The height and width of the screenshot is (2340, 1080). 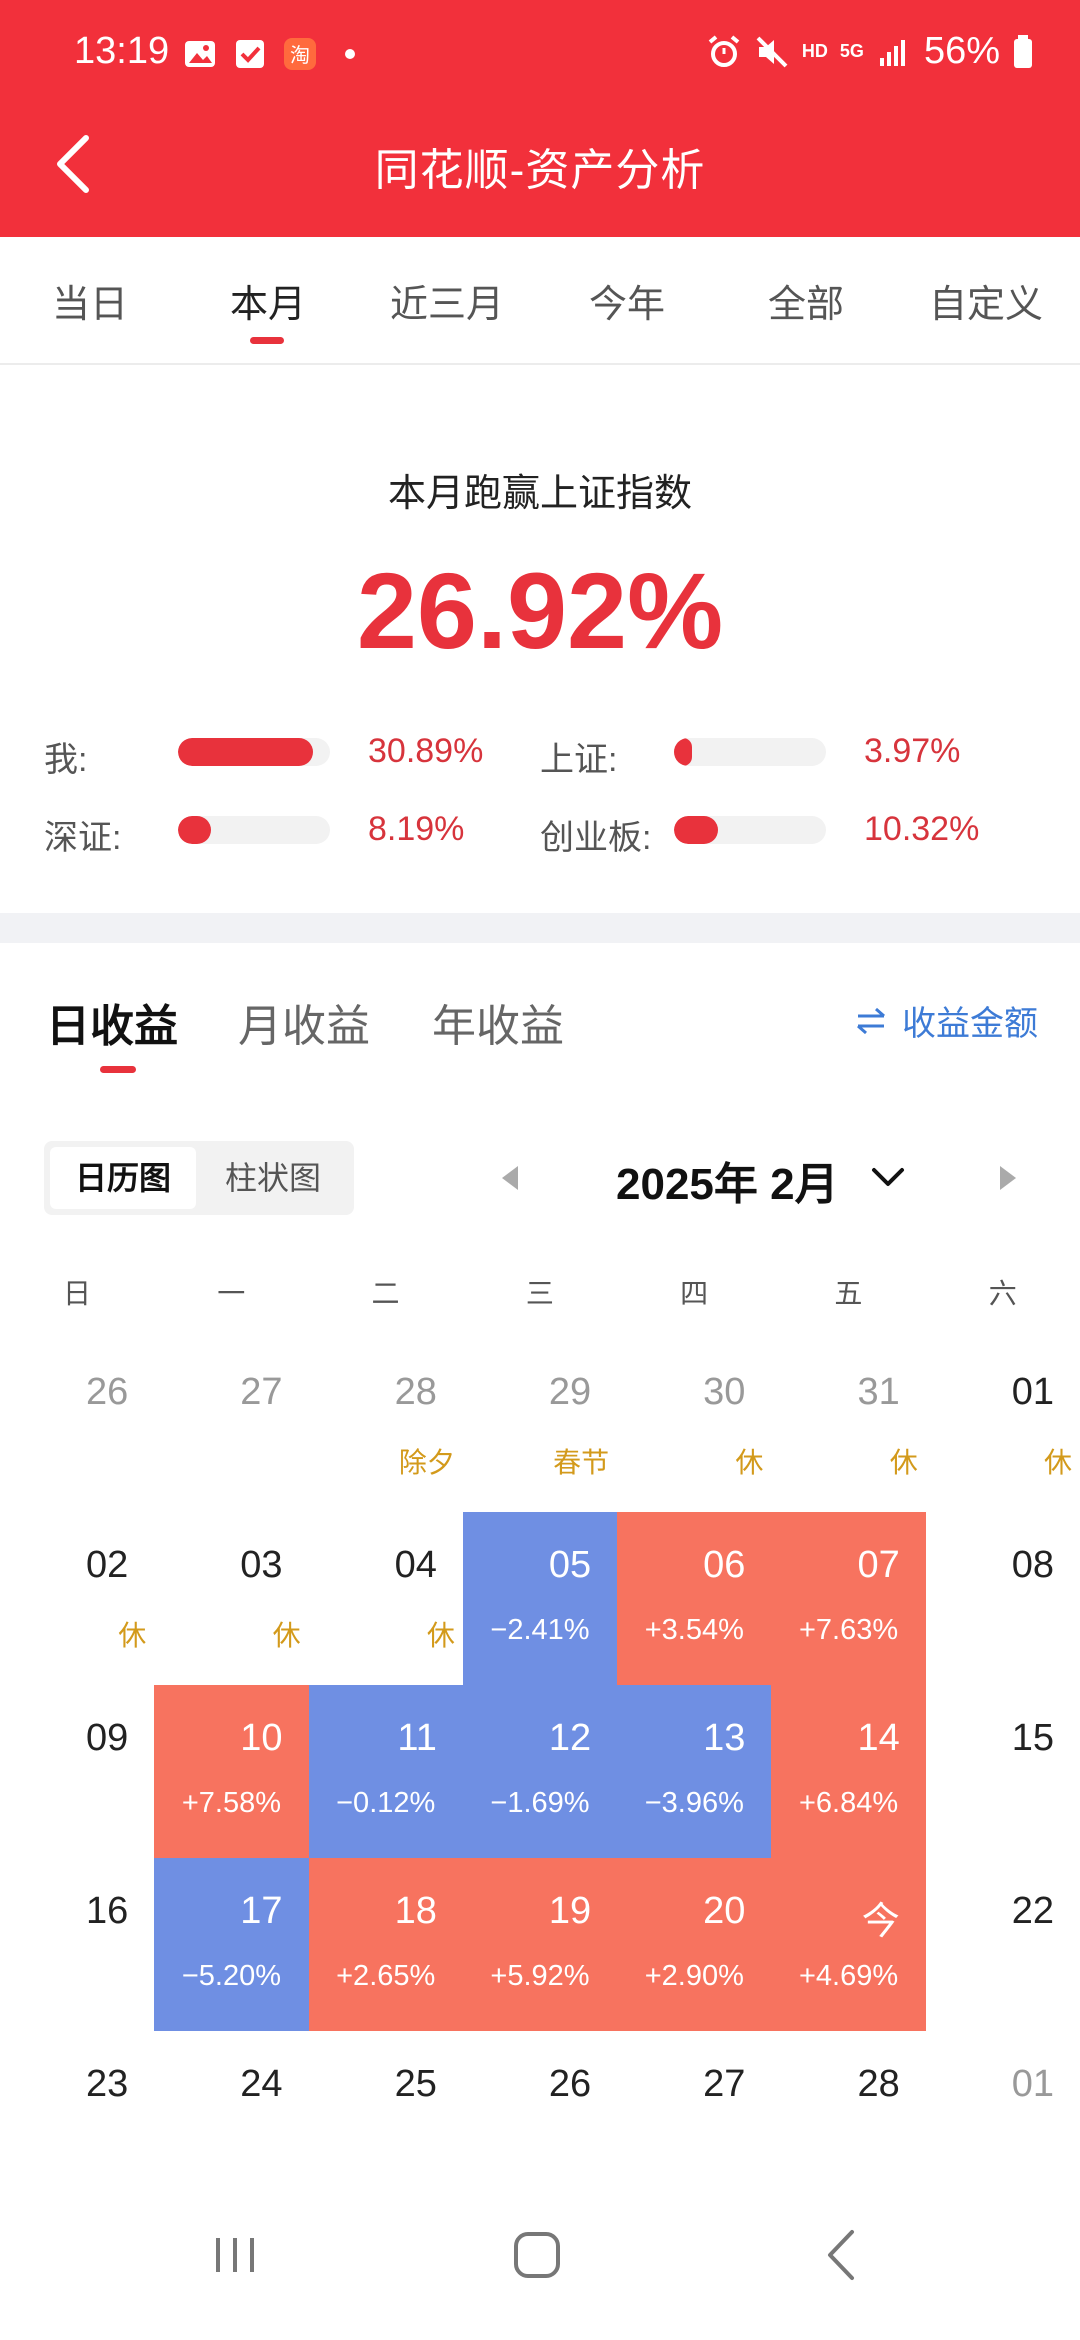 I want to click on tab-all: 全部, so click(x=805, y=305).